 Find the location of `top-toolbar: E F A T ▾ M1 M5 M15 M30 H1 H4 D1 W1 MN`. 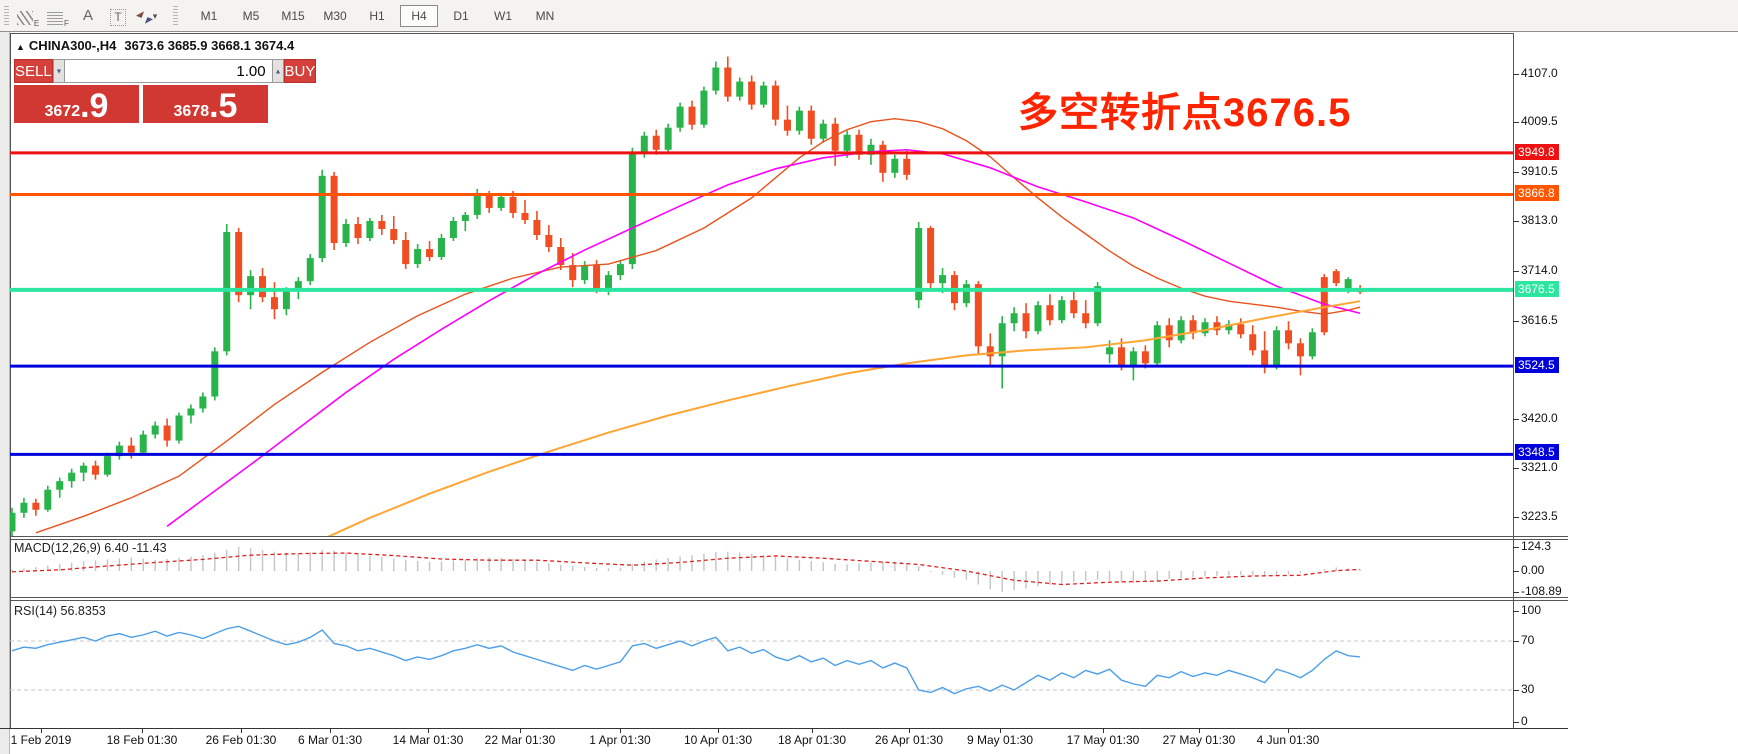

top-toolbar: E F A T ▾ M1 M5 M15 M30 H1 H4 D1 W1 MN is located at coordinates (869, 16).